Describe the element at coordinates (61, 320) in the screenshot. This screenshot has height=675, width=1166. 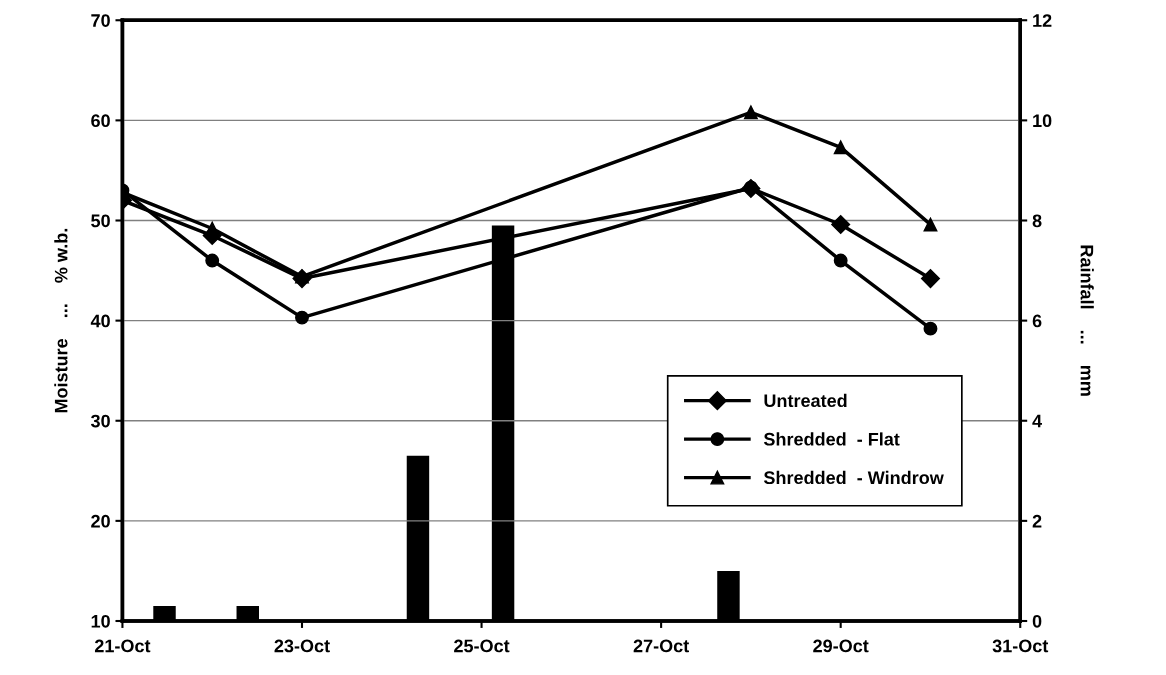
I see `y-axis-title: Moisture ... % w.b.` at that location.